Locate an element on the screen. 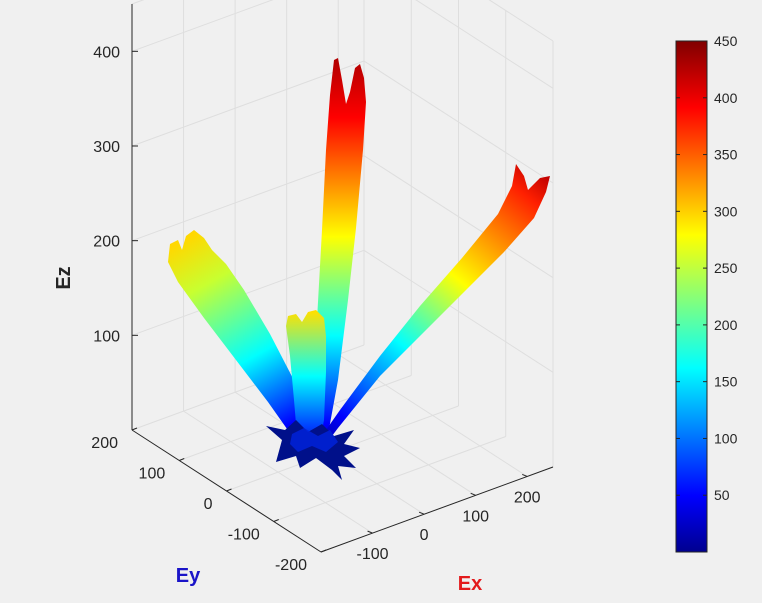  box-top-side-edge is located at coordinates (521, 21).